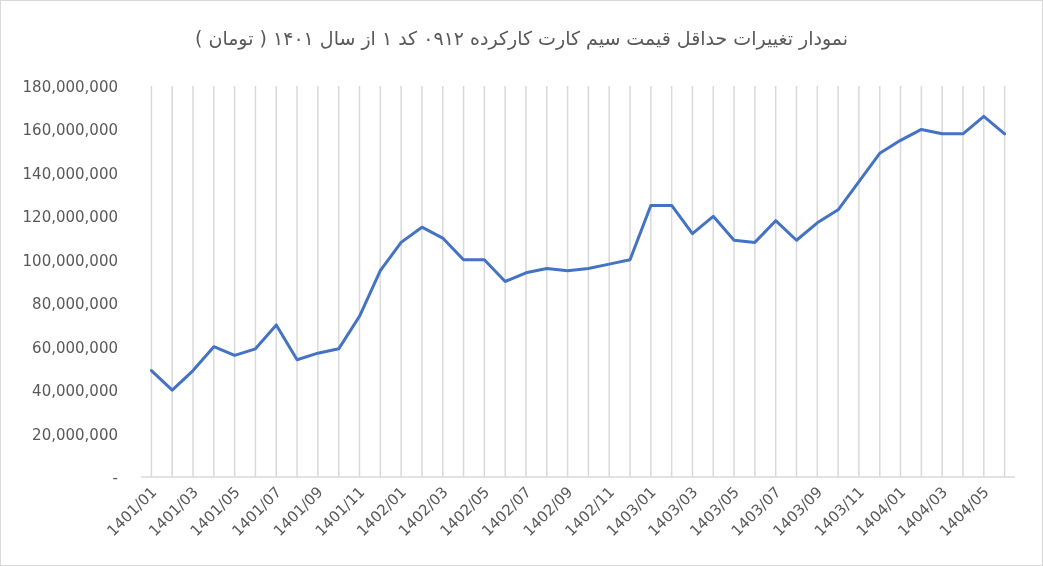 The width and height of the screenshot is (1043, 566). I want to click on y-tick-label: 40,000,000, so click(75, 391).